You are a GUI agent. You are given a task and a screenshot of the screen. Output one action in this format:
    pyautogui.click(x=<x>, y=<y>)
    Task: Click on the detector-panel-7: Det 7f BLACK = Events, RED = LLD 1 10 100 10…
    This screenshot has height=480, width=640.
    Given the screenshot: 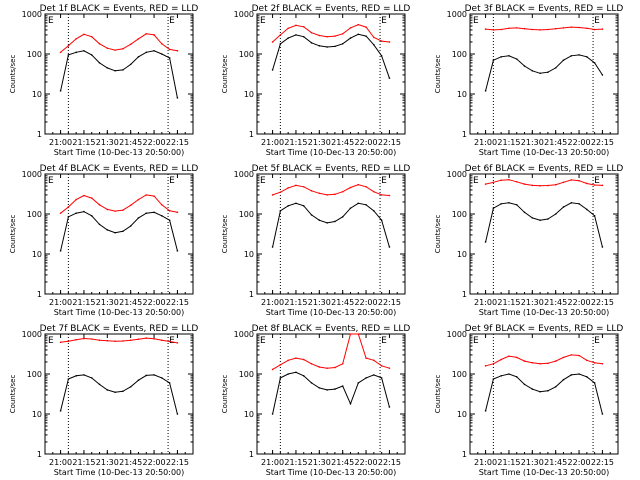 What is the action you would take?
    pyautogui.click(x=103, y=400)
    